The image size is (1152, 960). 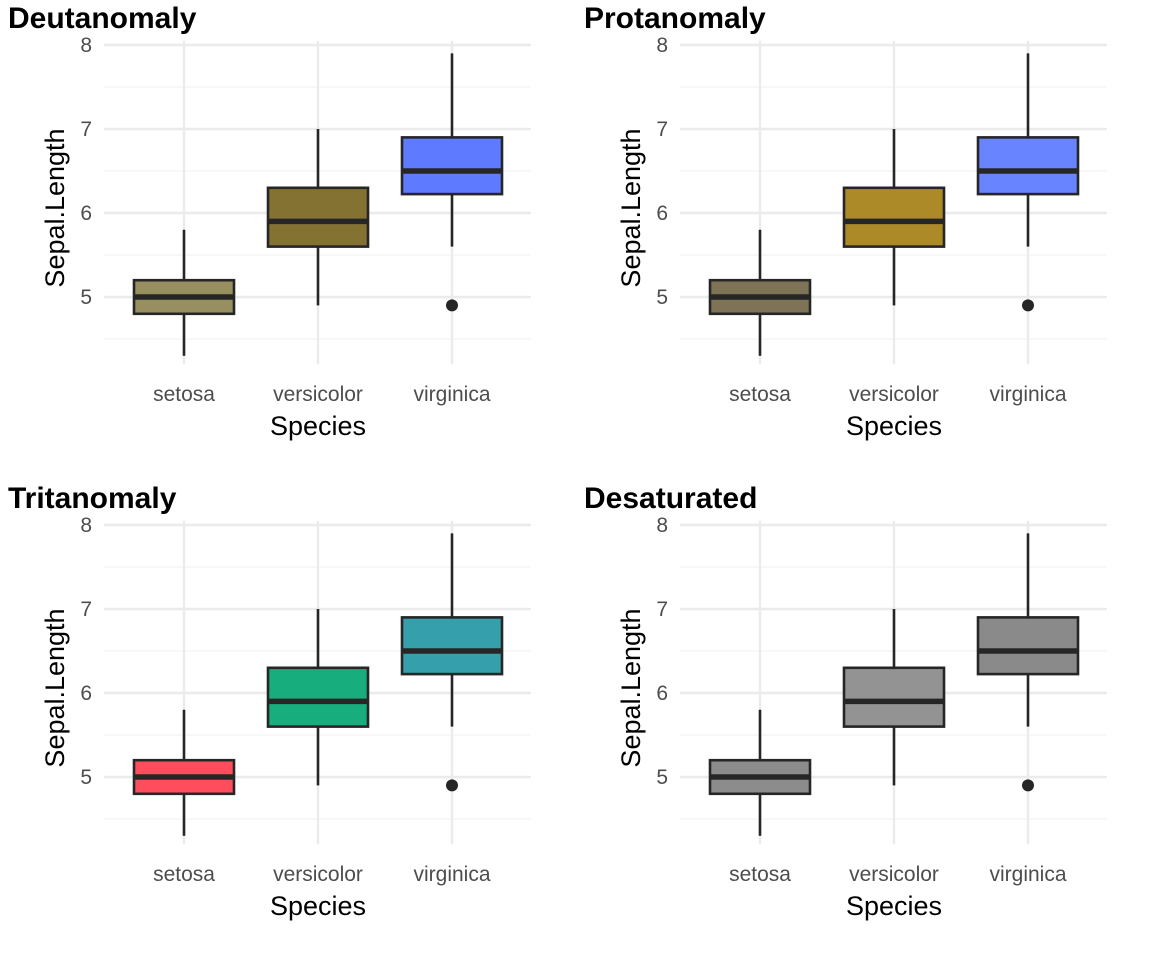 What do you see at coordinates (670, 498) in the screenshot?
I see `panel-title: Desaturated` at bounding box center [670, 498].